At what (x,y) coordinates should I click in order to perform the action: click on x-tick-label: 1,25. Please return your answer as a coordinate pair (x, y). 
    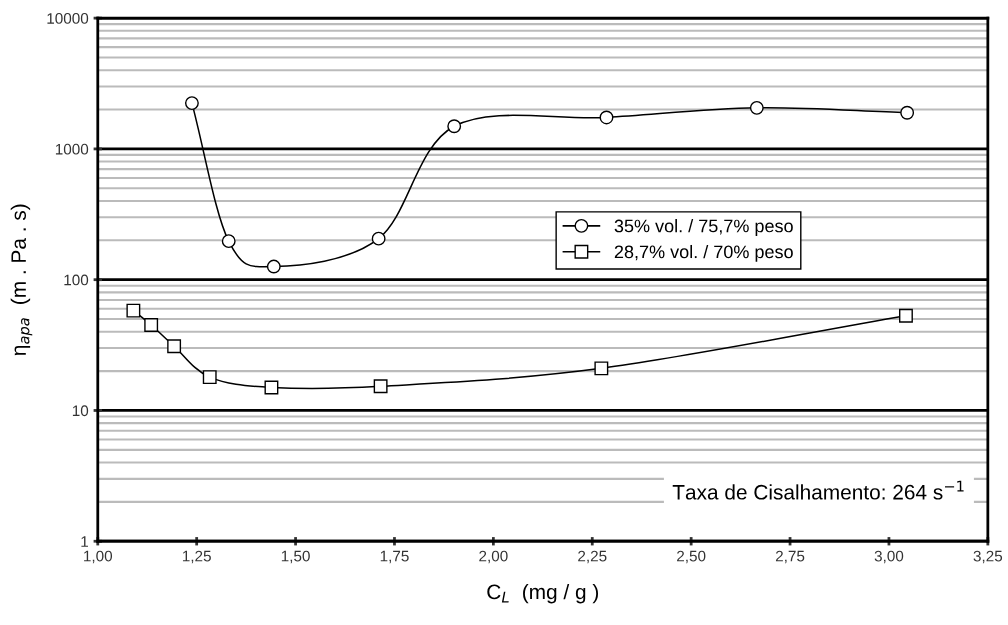
    Looking at the image, I should click on (196, 557).